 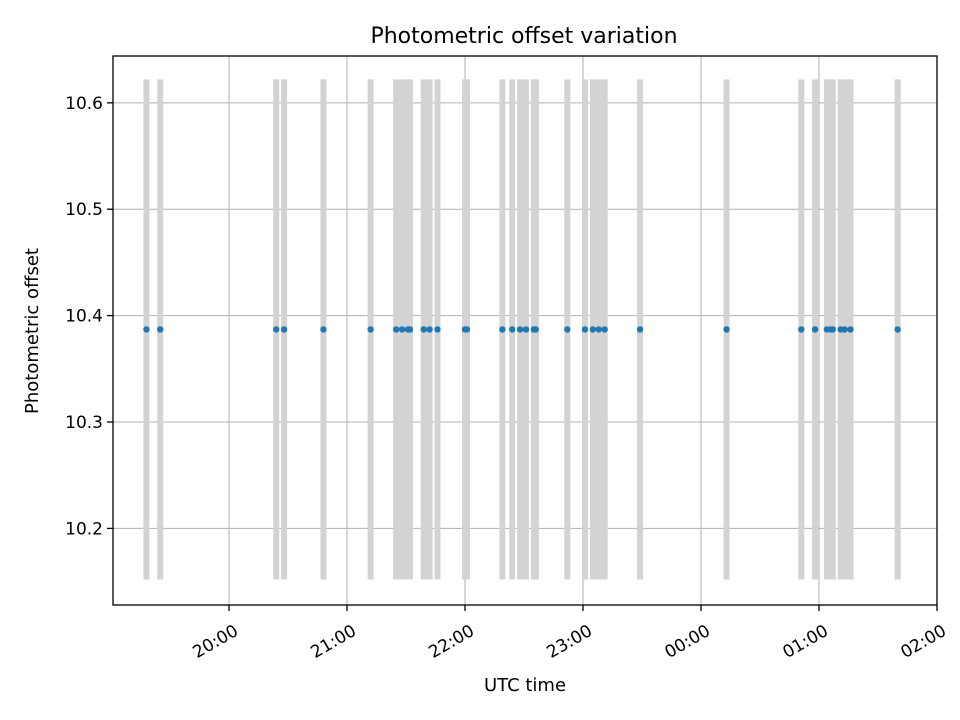 What do you see at coordinates (923, 642) in the screenshot?
I see `x-tick-label: 02:00` at bounding box center [923, 642].